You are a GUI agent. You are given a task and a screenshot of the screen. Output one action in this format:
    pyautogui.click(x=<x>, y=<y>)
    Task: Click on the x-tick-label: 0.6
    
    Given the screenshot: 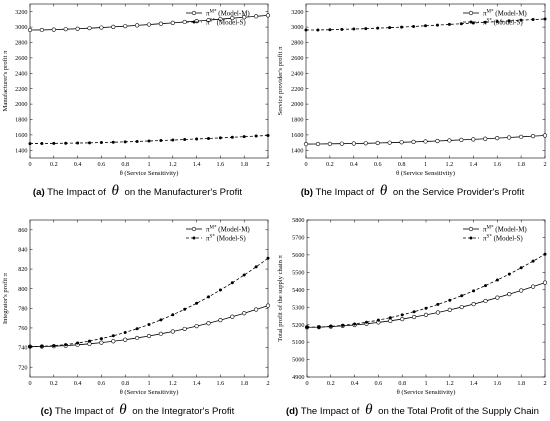 What is the action you would take?
    pyautogui.click(x=102, y=164)
    